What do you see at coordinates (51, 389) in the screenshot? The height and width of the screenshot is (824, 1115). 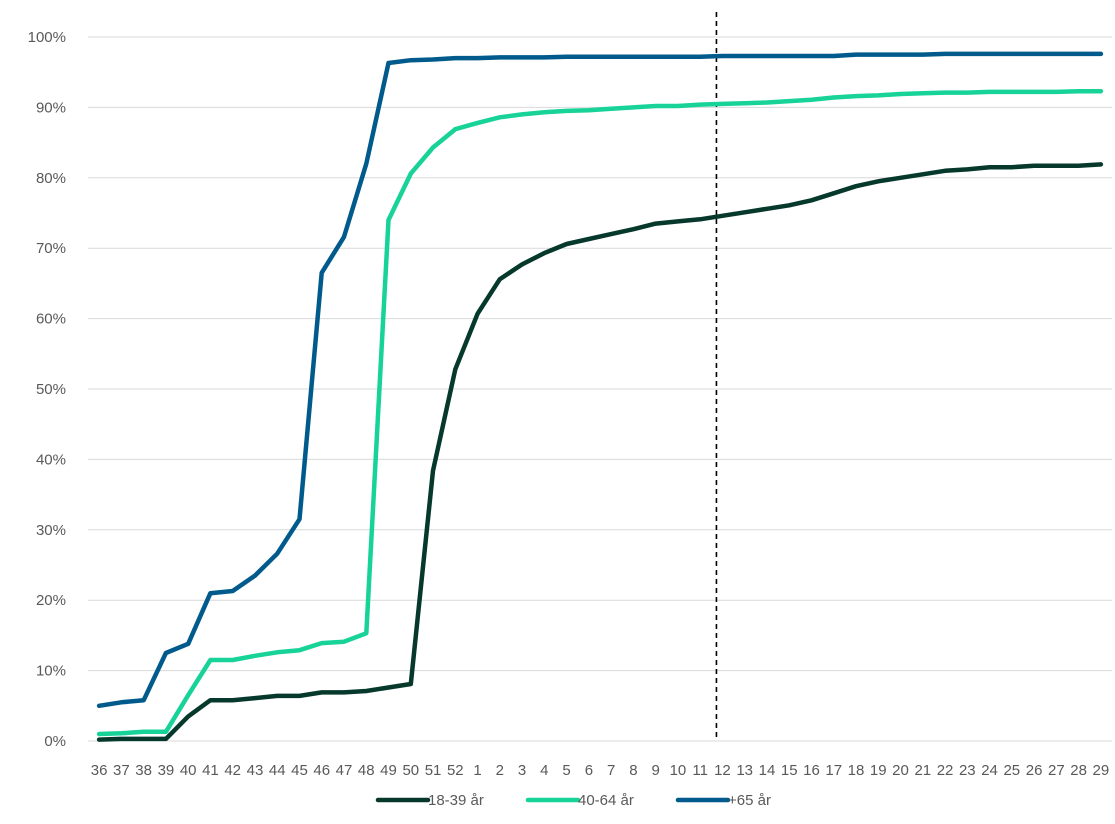 I see `y-tick-label: 50%` at bounding box center [51, 389].